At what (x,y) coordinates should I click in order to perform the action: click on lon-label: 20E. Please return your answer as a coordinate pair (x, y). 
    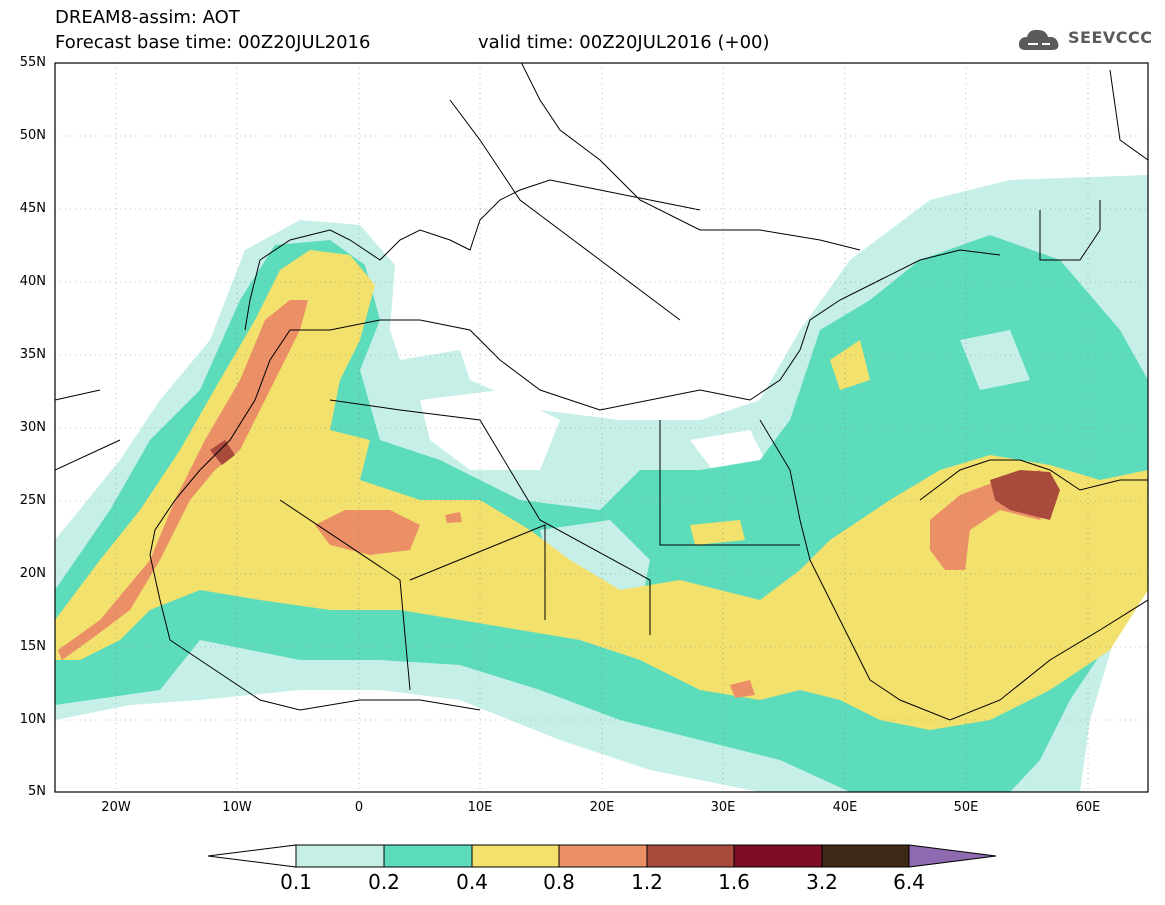
    Looking at the image, I should click on (602, 807).